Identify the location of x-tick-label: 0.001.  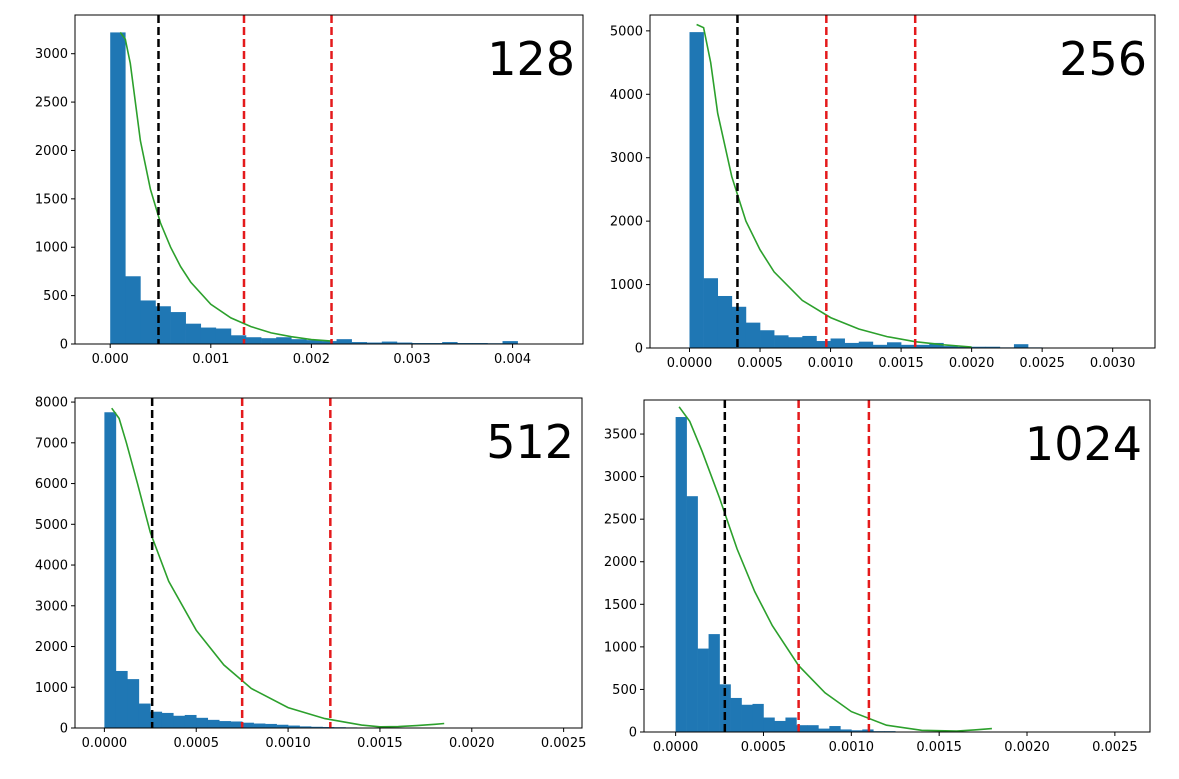
(210, 359).